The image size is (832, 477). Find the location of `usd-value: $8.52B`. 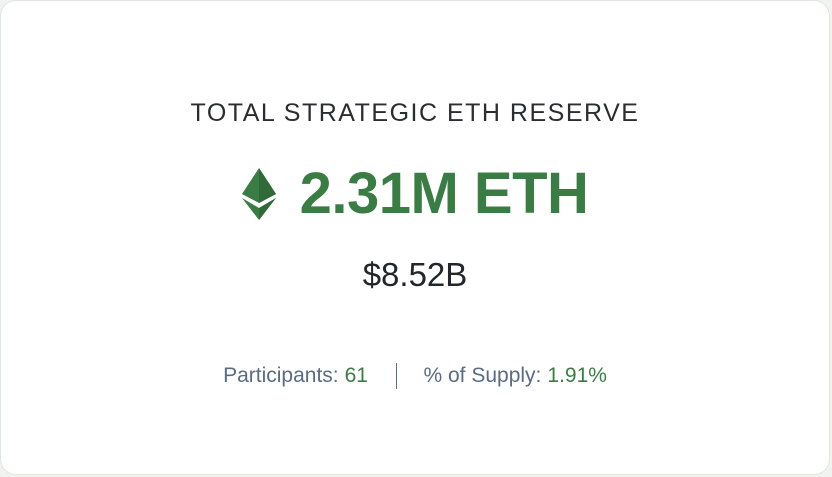

usd-value: $8.52B is located at coordinates (415, 274).